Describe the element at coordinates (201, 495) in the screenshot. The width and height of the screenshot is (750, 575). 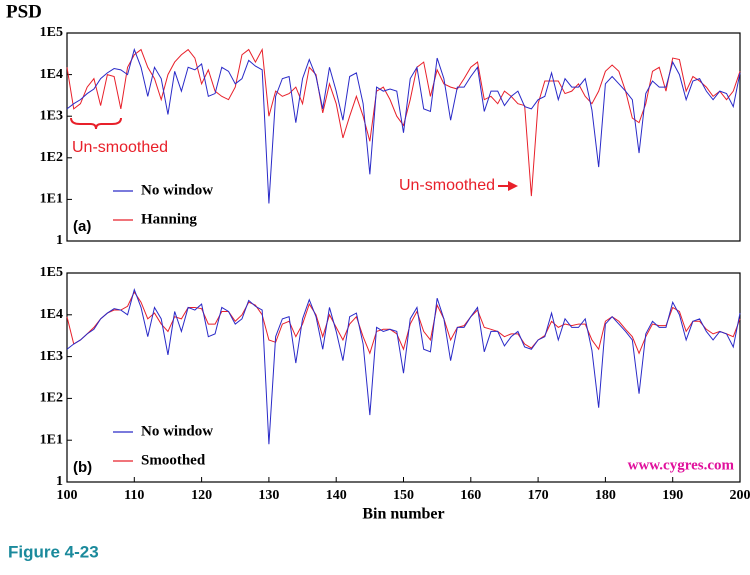
I see `x-tick-label: 120` at that location.